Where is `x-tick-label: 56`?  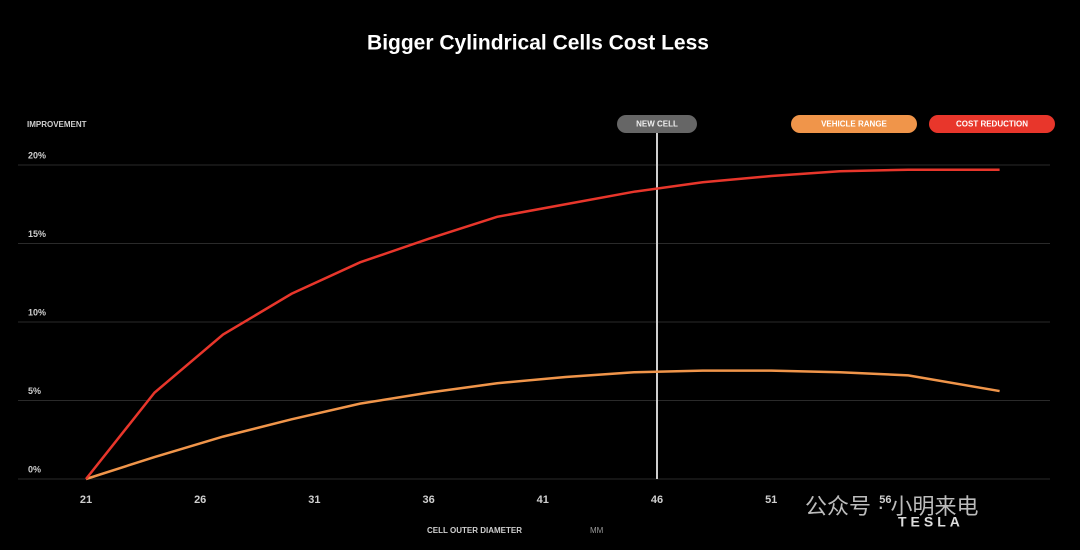 x-tick-label: 56 is located at coordinates (885, 500).